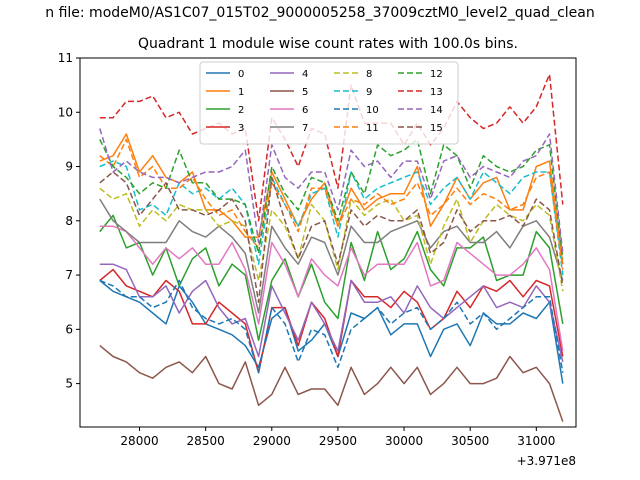  What do you see at coordinates (404, 441) in the screenshot?
I see `x-tick-label: 30000` at bounding box center [404, 441].